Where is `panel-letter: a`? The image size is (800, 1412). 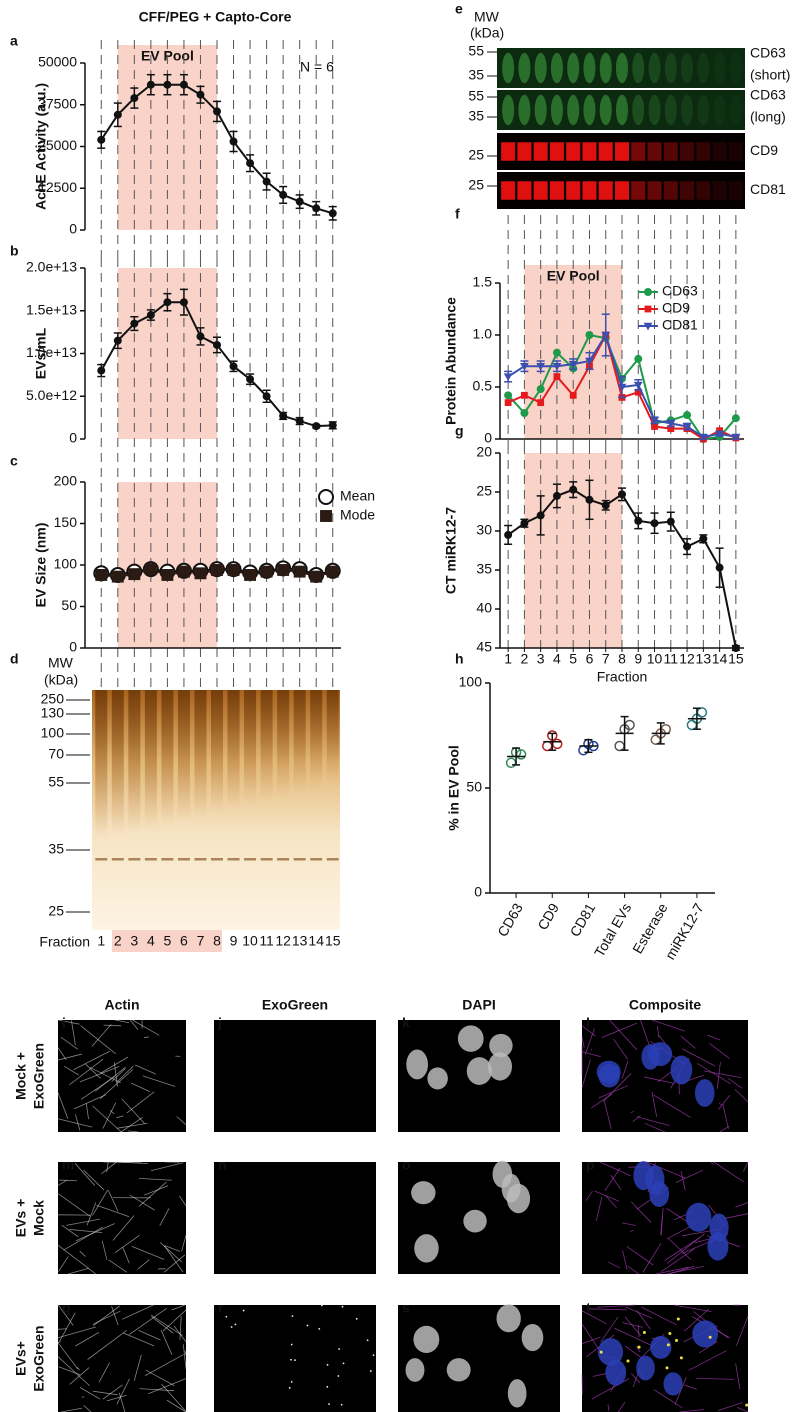 panel-letter: a is located at coordinates (14, 41).